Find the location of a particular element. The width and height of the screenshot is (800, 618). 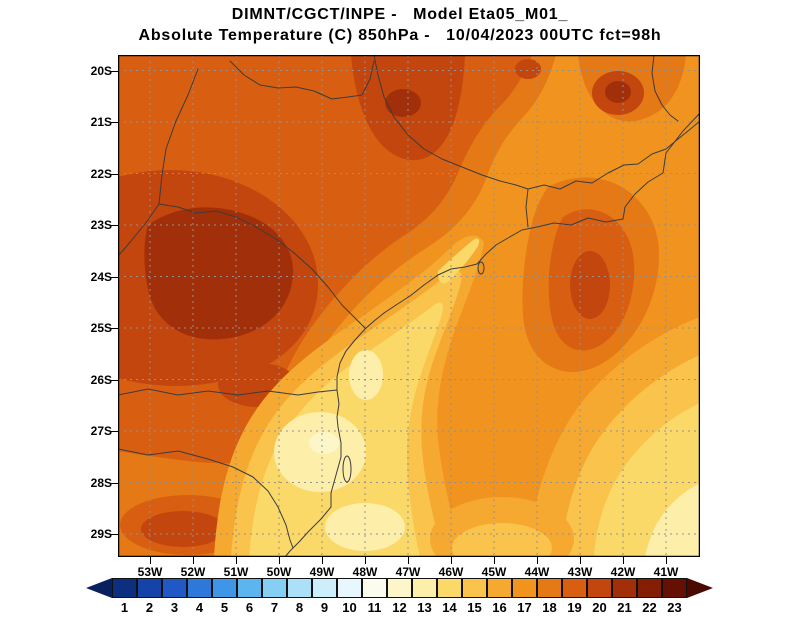

colorbar-cells is located at coordinates (399, 588).